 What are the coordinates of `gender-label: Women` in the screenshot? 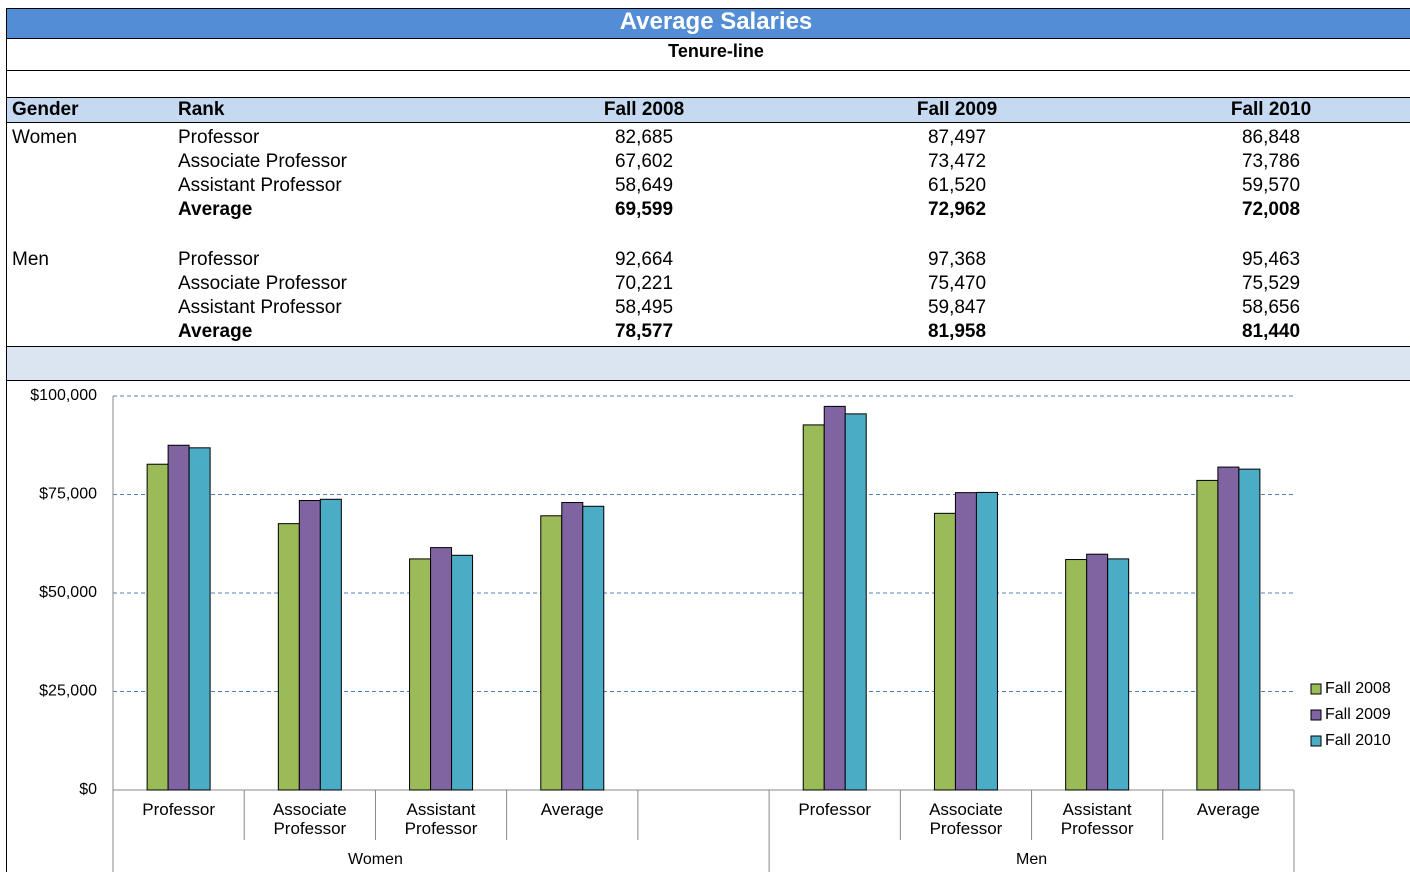 It's located at (45, 137).